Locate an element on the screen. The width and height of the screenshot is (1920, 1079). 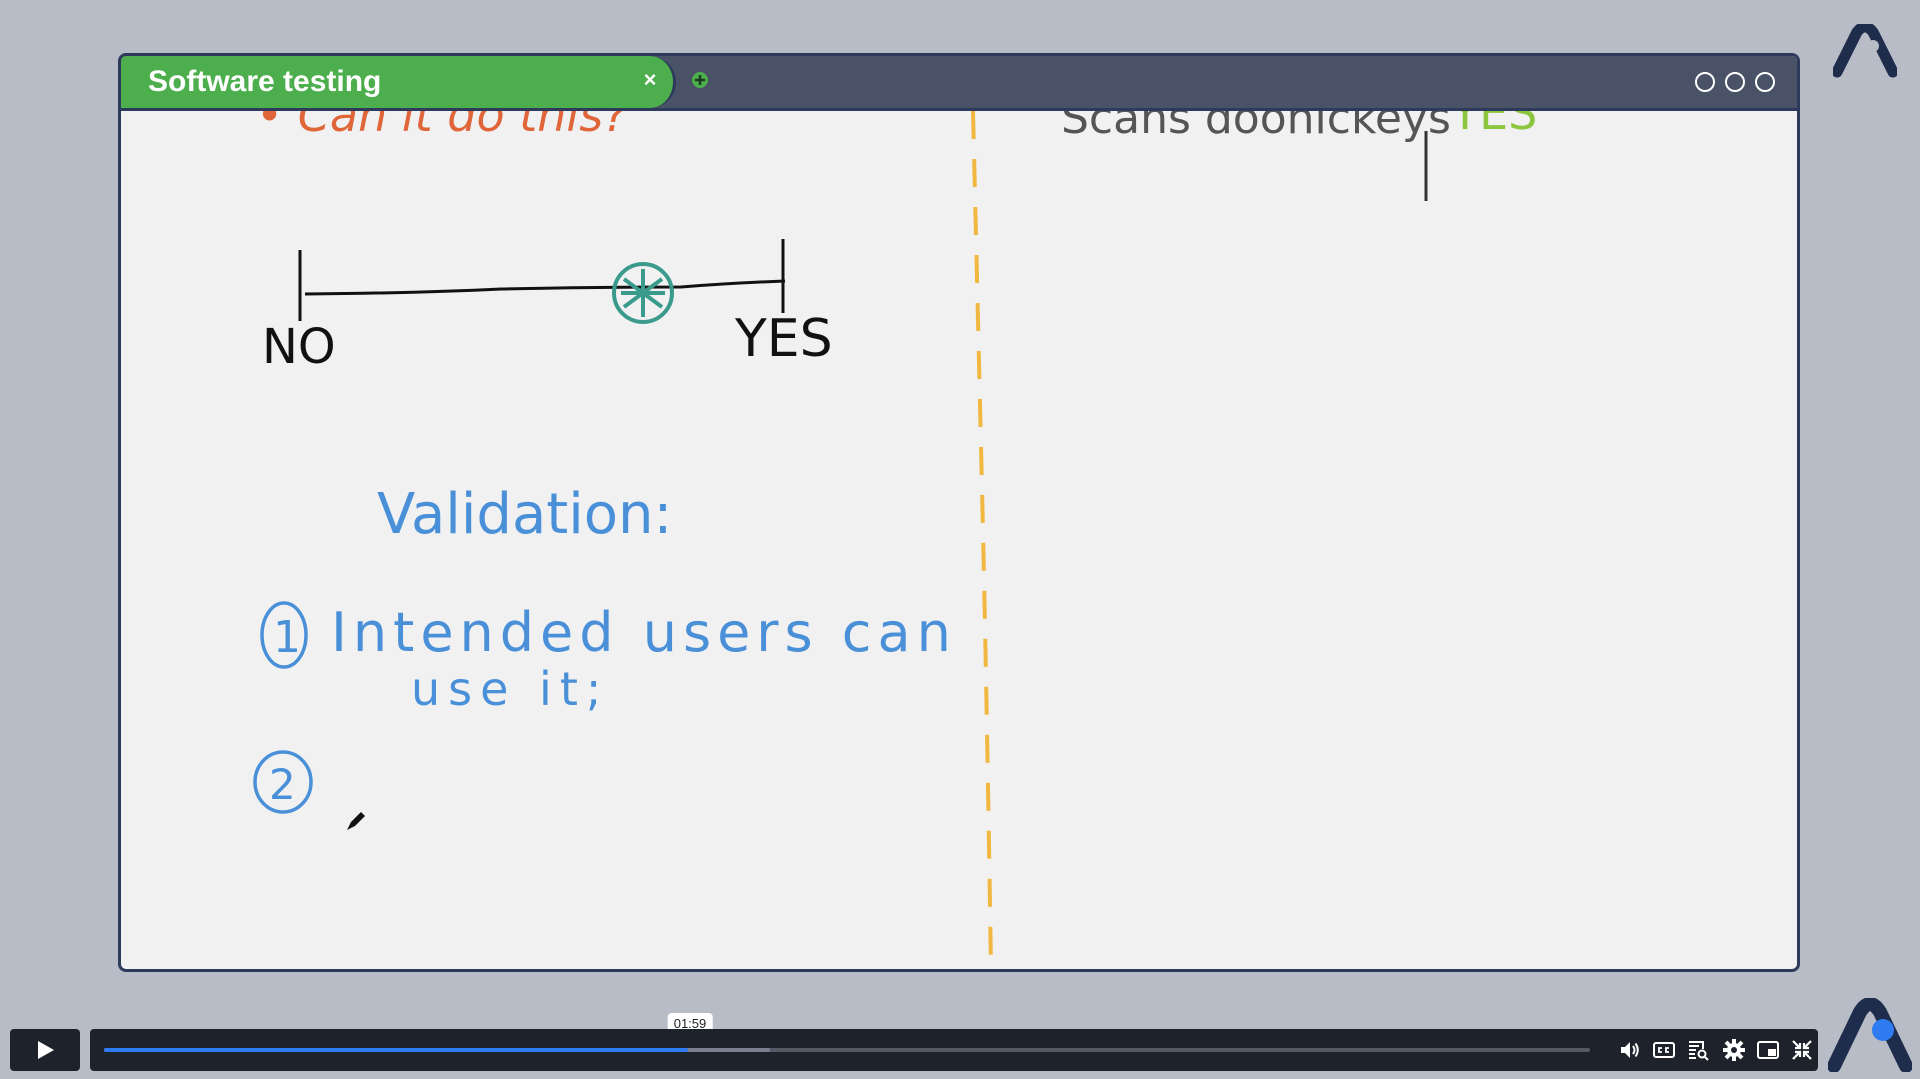
play-button is located at coordinates (45, 1050).